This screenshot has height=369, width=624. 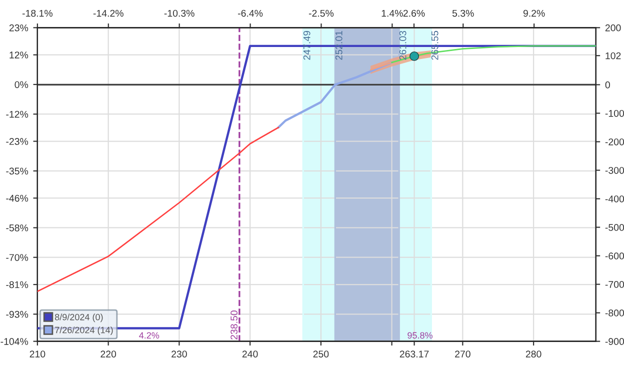 What do you see at coordinates (534, 354) in the screenshot?
I see `x-tick-label: 280` at bounding box center [534, 354].